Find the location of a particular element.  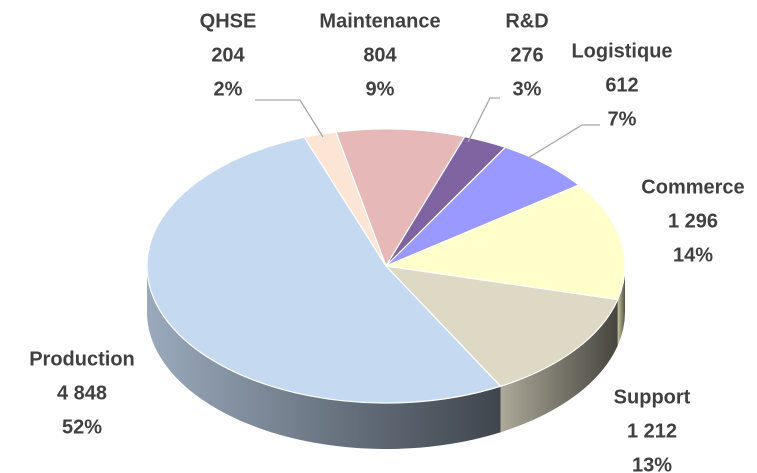

category-label: QHSE is located at coordinates (228, 21).